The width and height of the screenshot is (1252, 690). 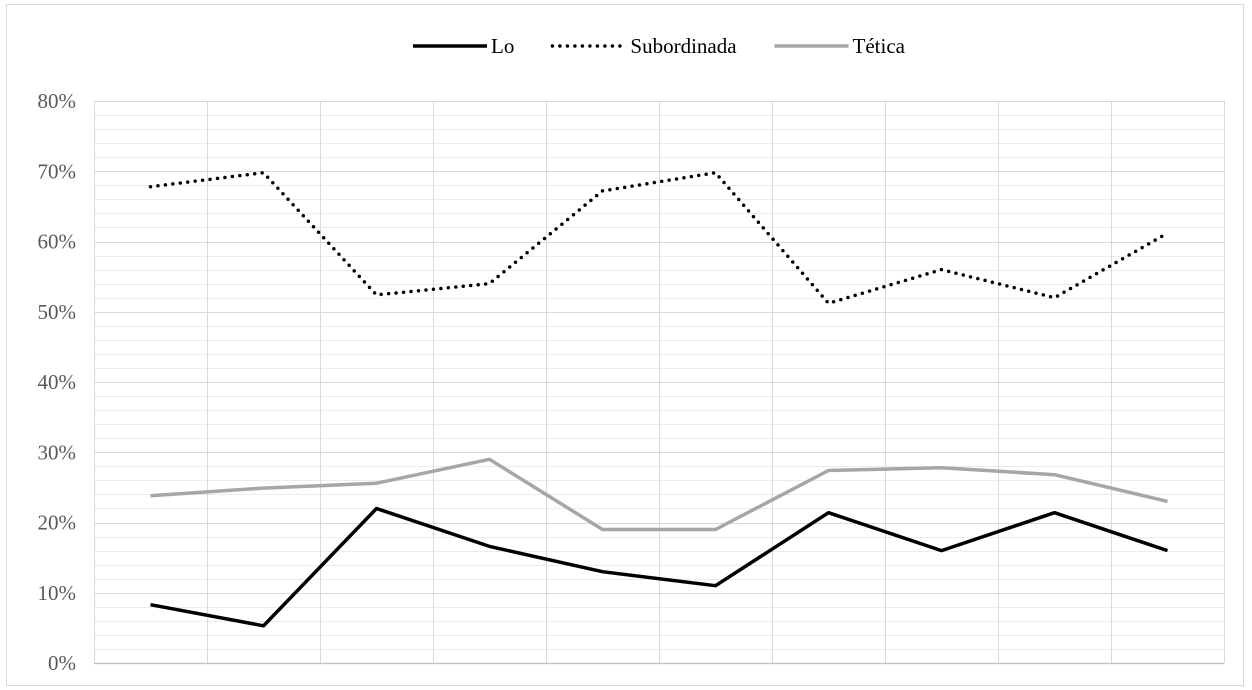 What do you see at coordinates (57, 452) in the screenshot?
I see `y-tick-label: 30%` at bounding box center [57, 452].